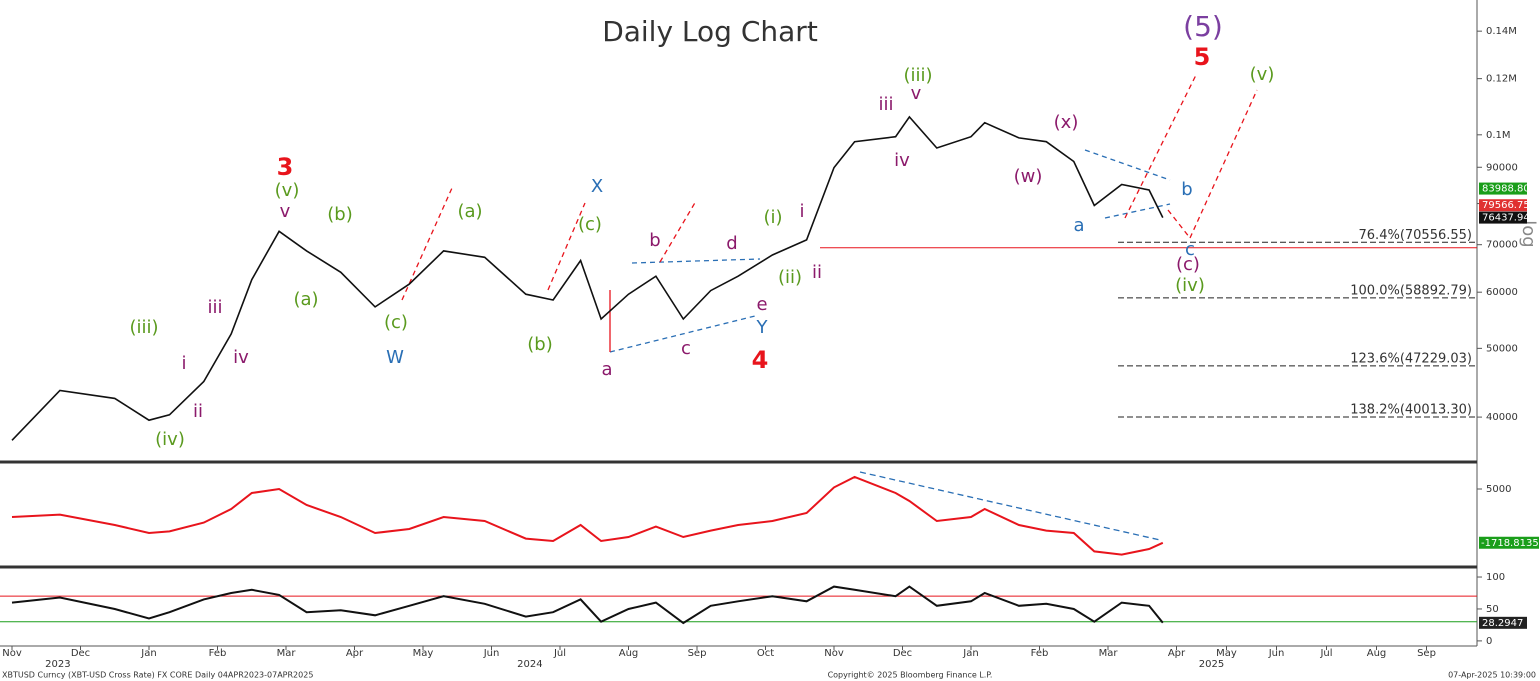 This screenshot has width=1540, height=681. I want to click on wave-label: (ii), so click(790, 277).